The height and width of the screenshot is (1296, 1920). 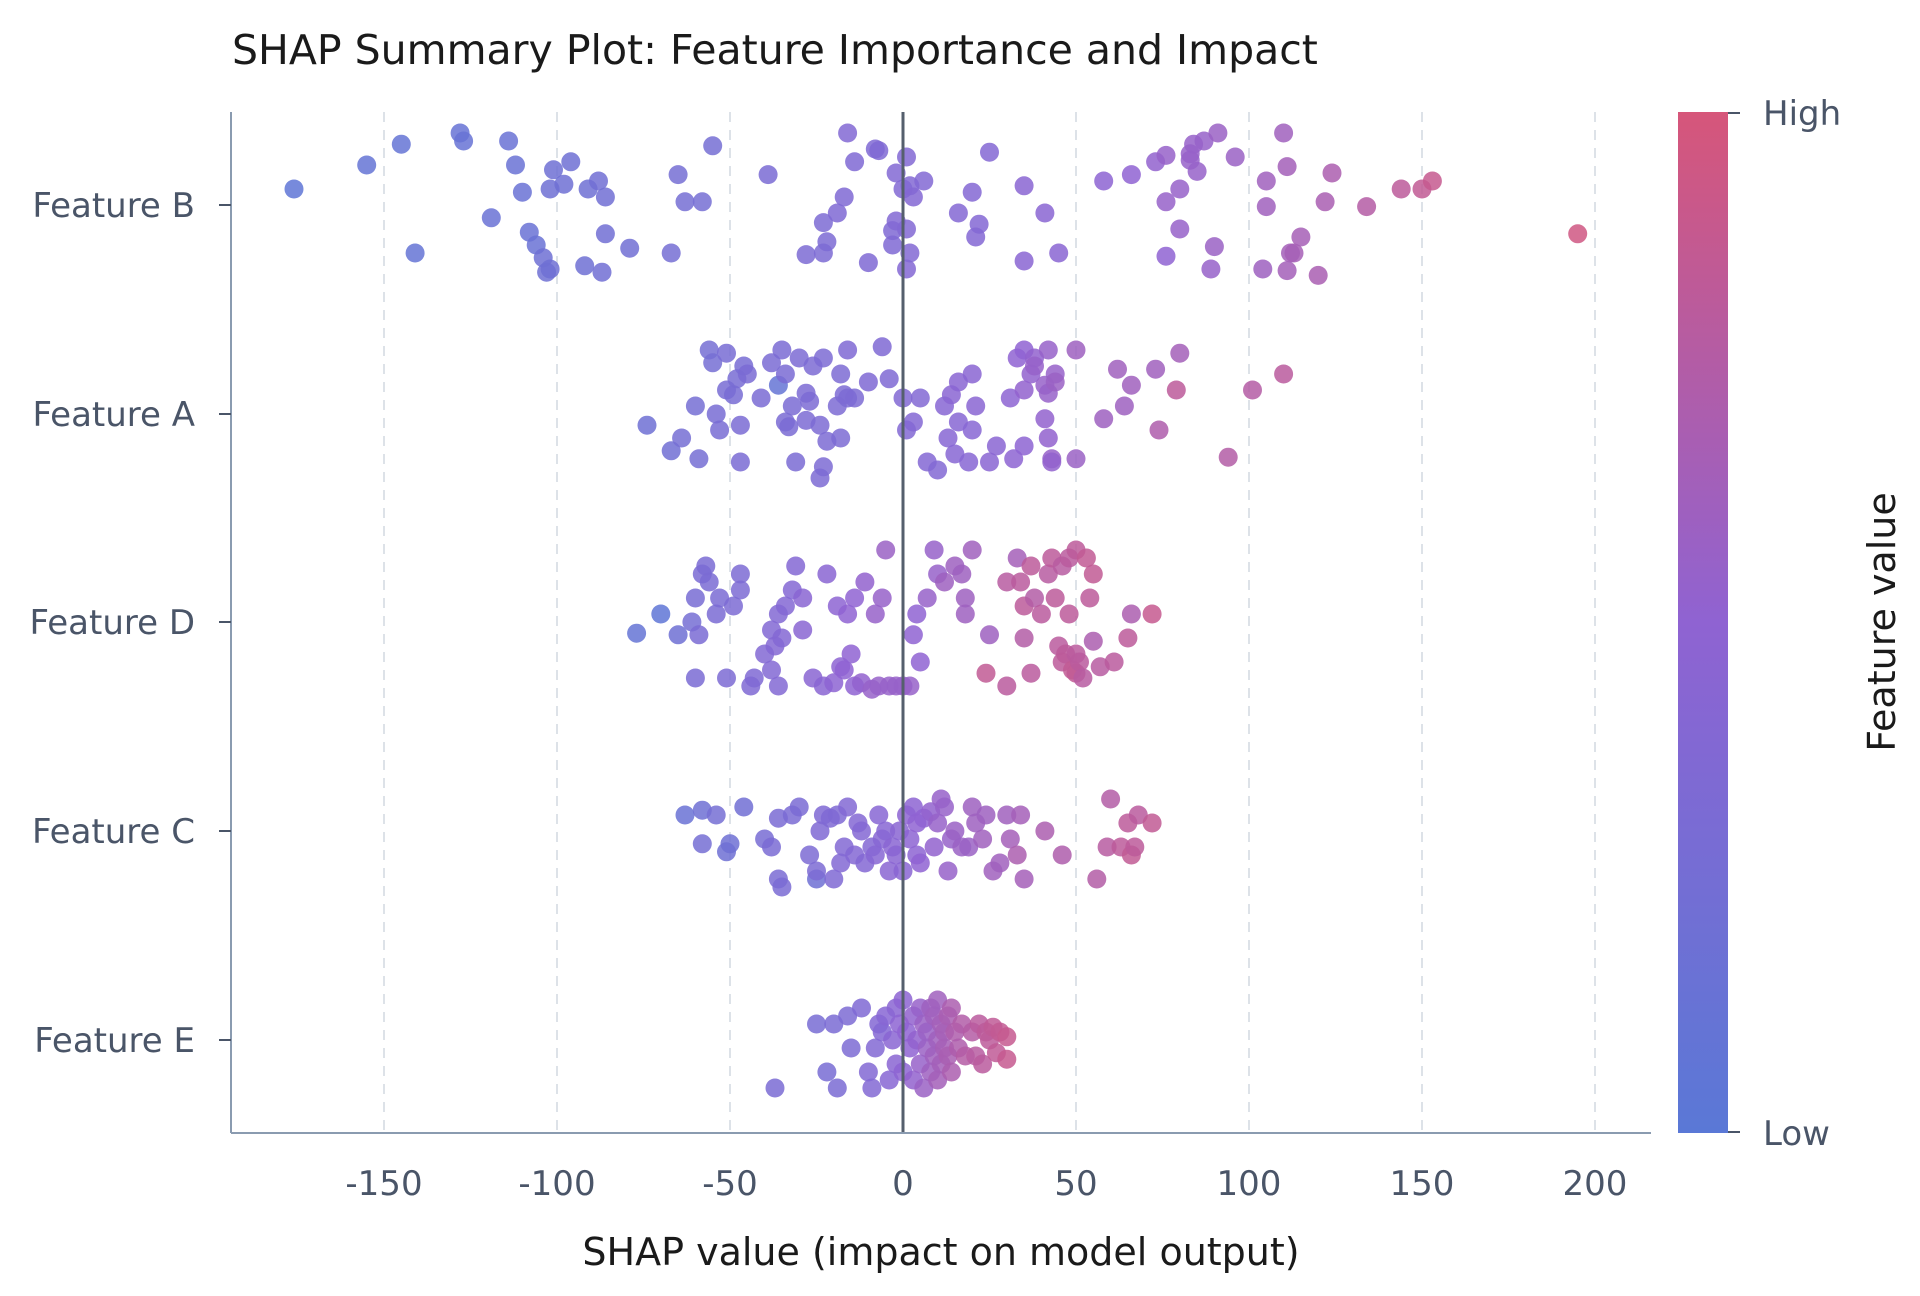 I want to click on x-tick-label: 100, so click(x=1249, y=1184).